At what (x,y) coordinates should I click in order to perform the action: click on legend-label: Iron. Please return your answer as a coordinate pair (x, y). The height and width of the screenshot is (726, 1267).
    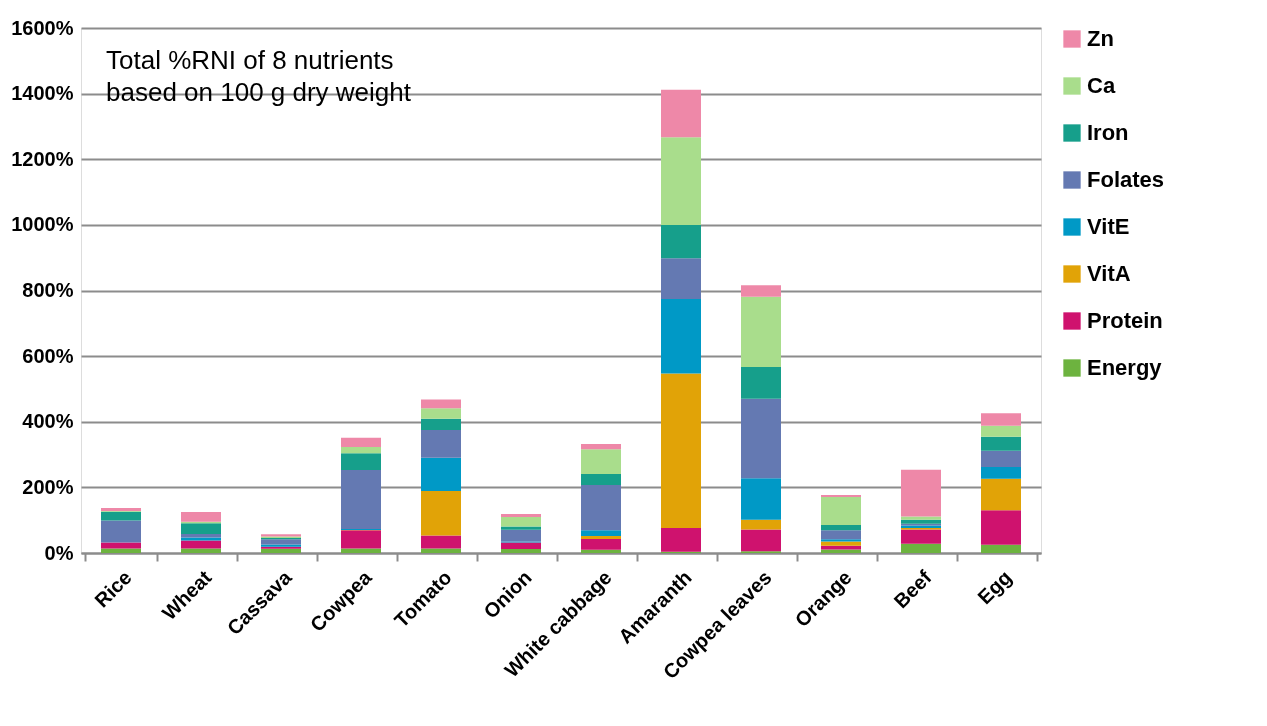
    Looking at the image, I should click on (1108, 132).